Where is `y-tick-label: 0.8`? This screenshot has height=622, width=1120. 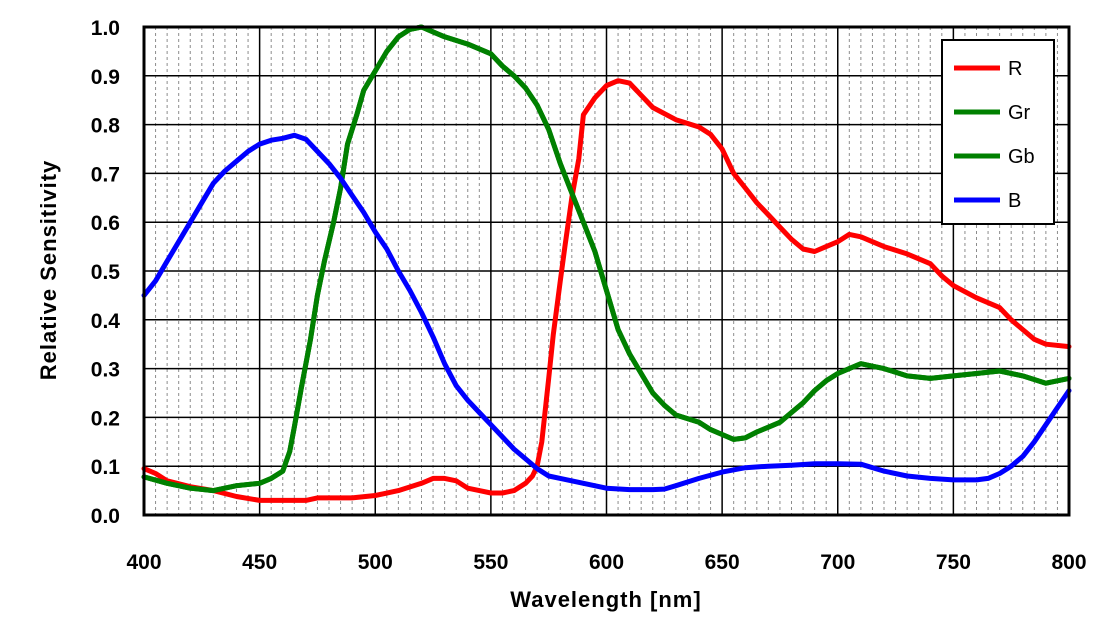 y-tick-label: 0.8 is located at coordinates (106, 126).